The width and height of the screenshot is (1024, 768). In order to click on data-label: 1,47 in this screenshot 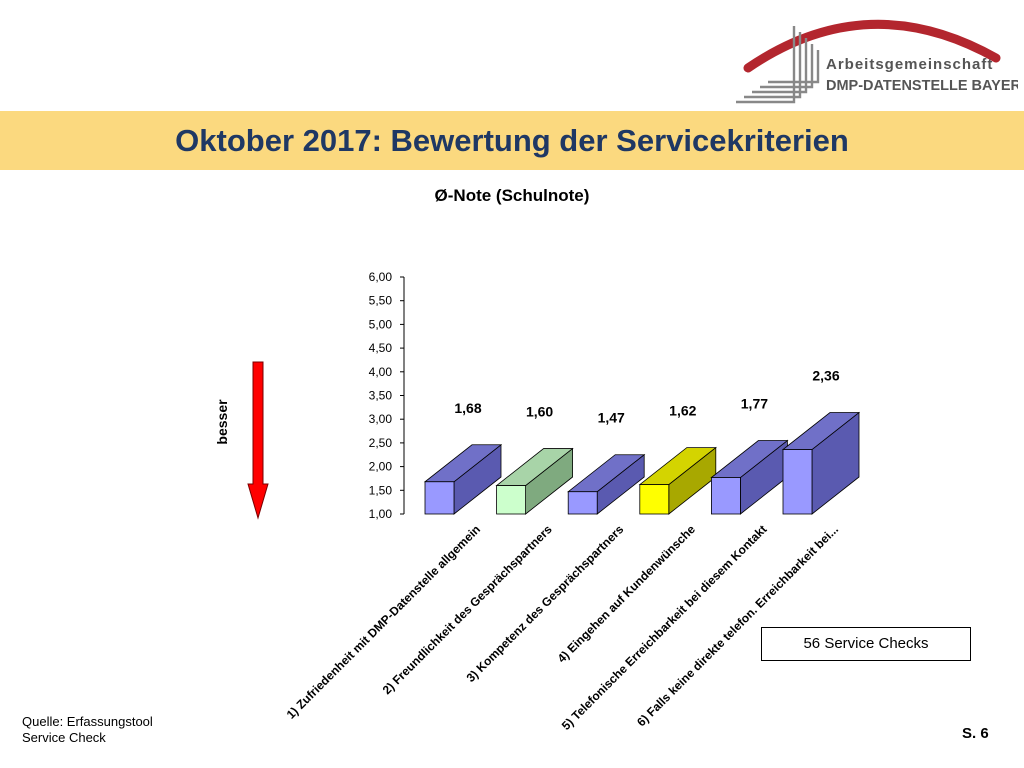, I will do `click(611, 418)`.